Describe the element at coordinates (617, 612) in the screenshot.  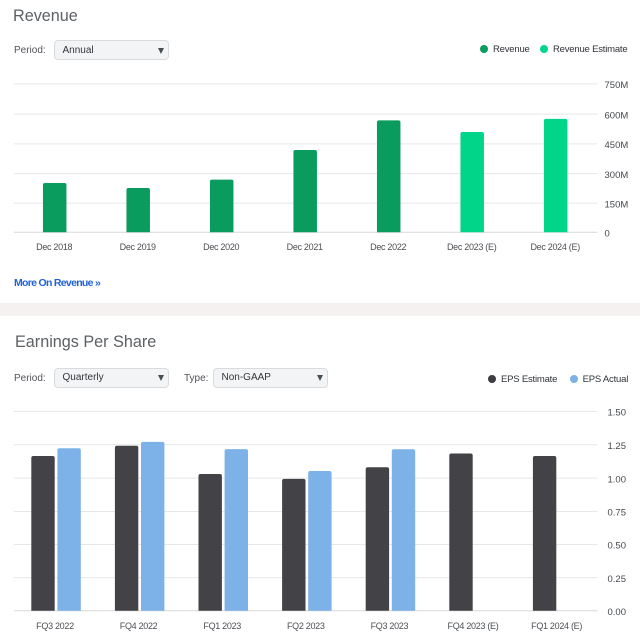
I see `svg-text: 0.00` at that location.